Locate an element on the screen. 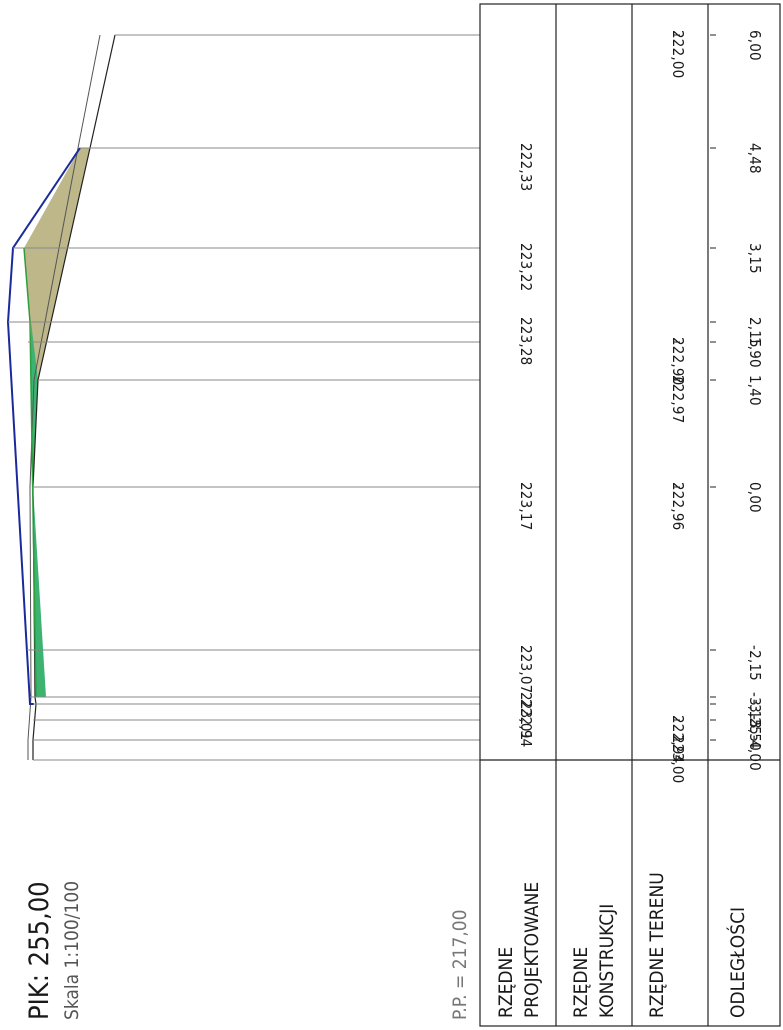 The width and height of the screenshot is (783, 1030). row-header-design-line1: RZĘDNE is located at coordinates (506, 982).